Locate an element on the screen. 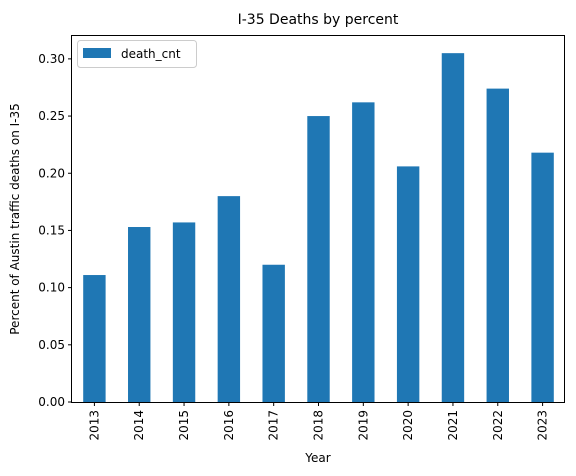 The width and height of the screenshot is (576, 476). bar-2020 is located at coordinates (408, 284).